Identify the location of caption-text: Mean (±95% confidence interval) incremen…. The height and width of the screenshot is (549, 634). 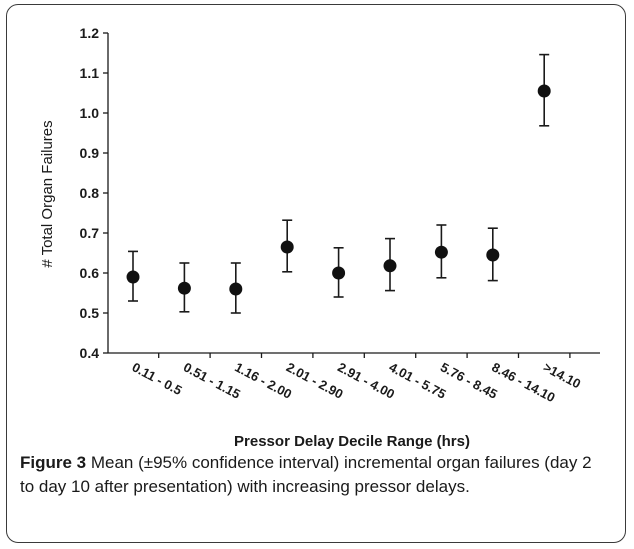
(306, 474).